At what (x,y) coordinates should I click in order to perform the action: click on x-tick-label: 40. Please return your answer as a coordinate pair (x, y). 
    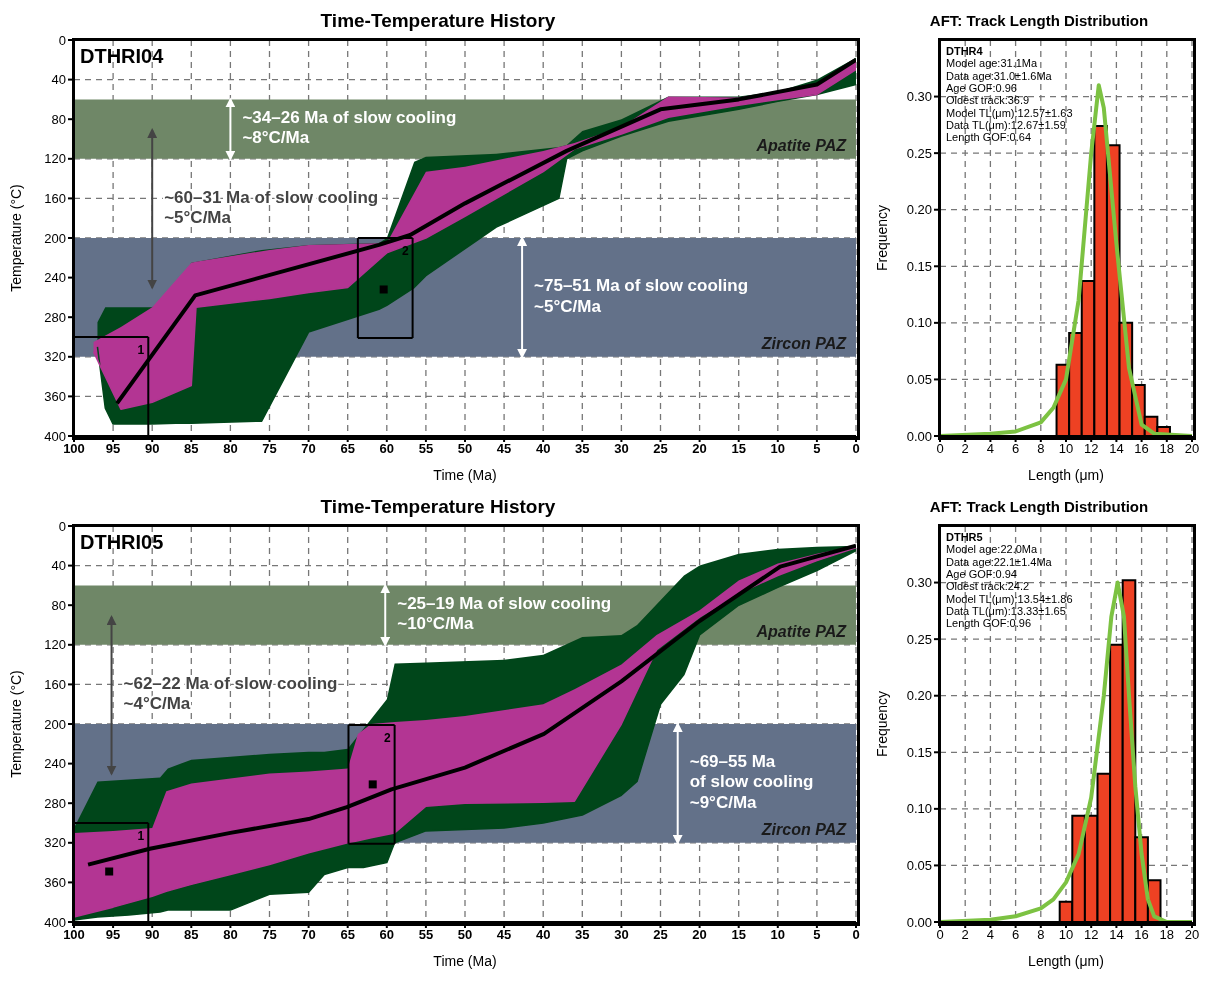
    Looking at the image, I should click on (543, 935).